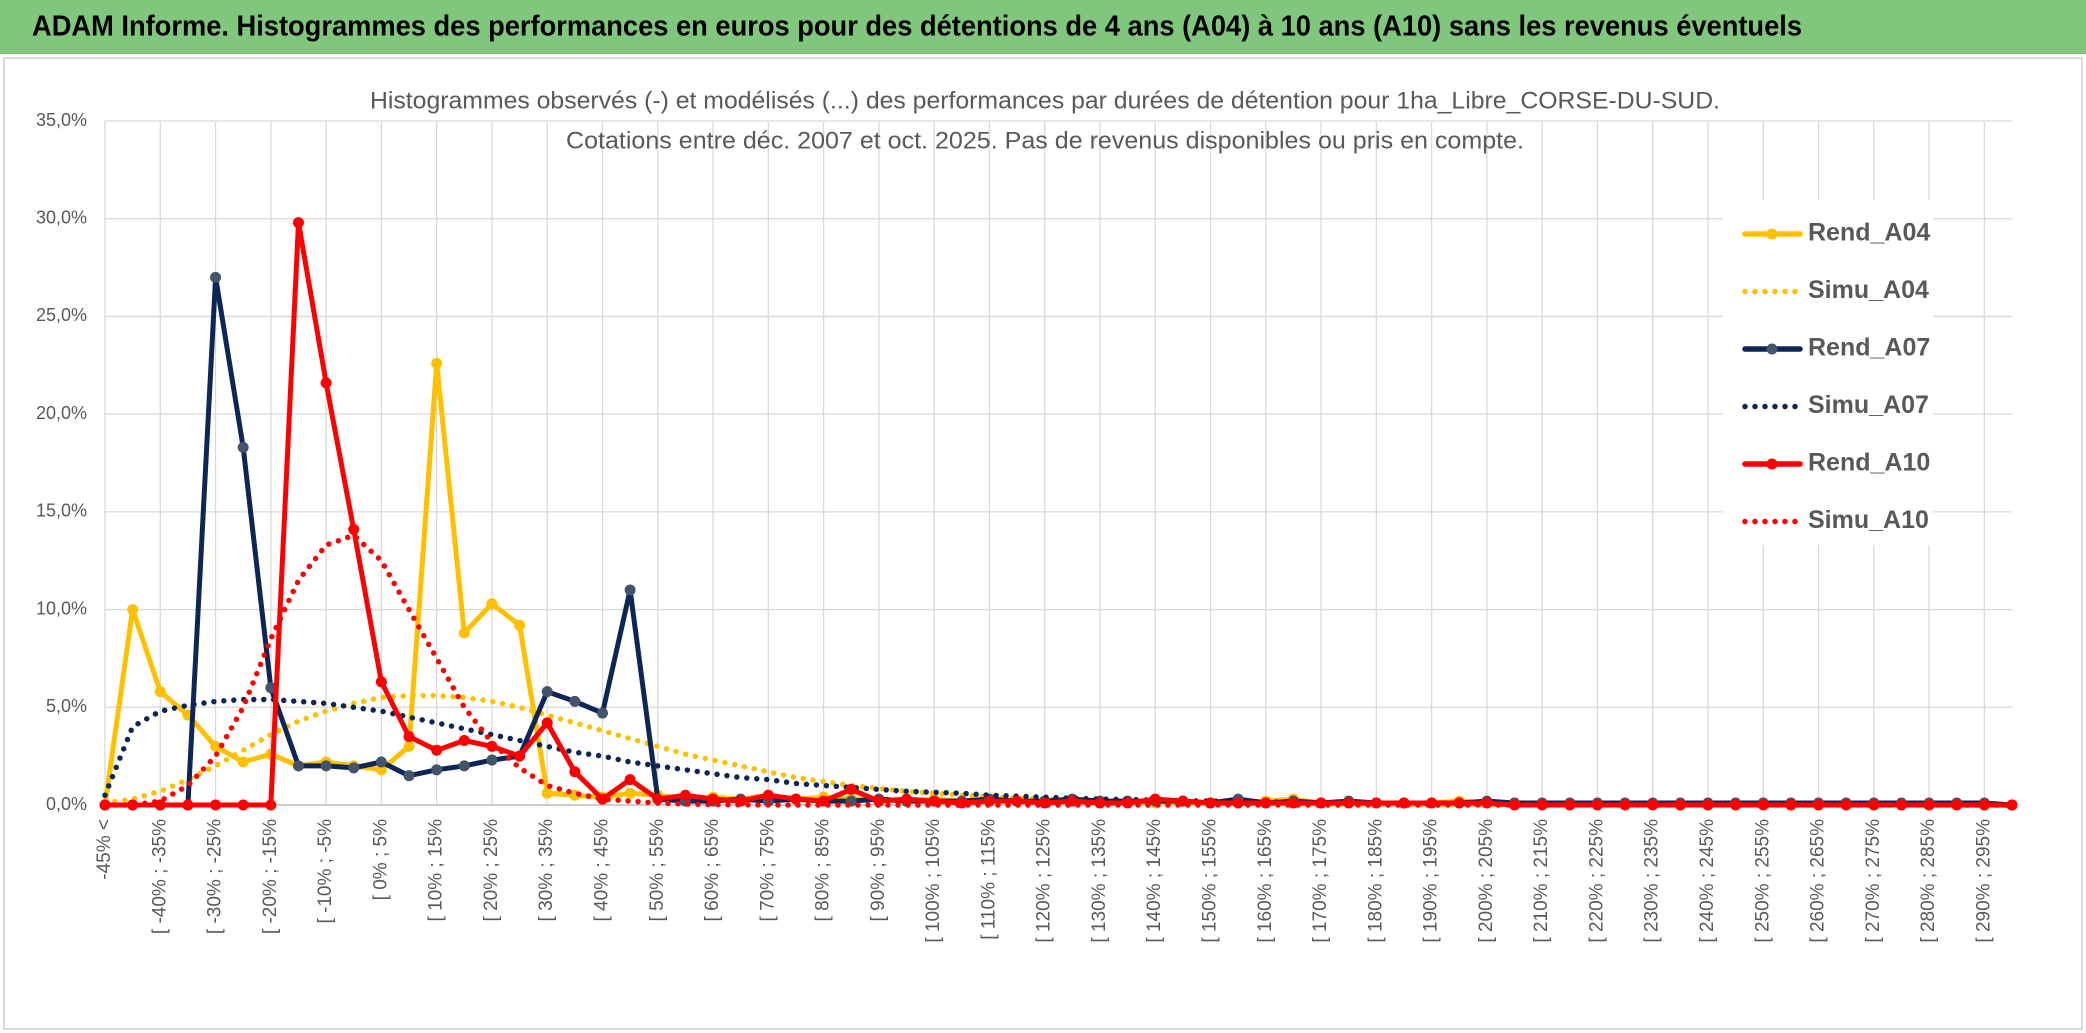  I want to click on legend-label: Simu_A10, so click(1868, 520).